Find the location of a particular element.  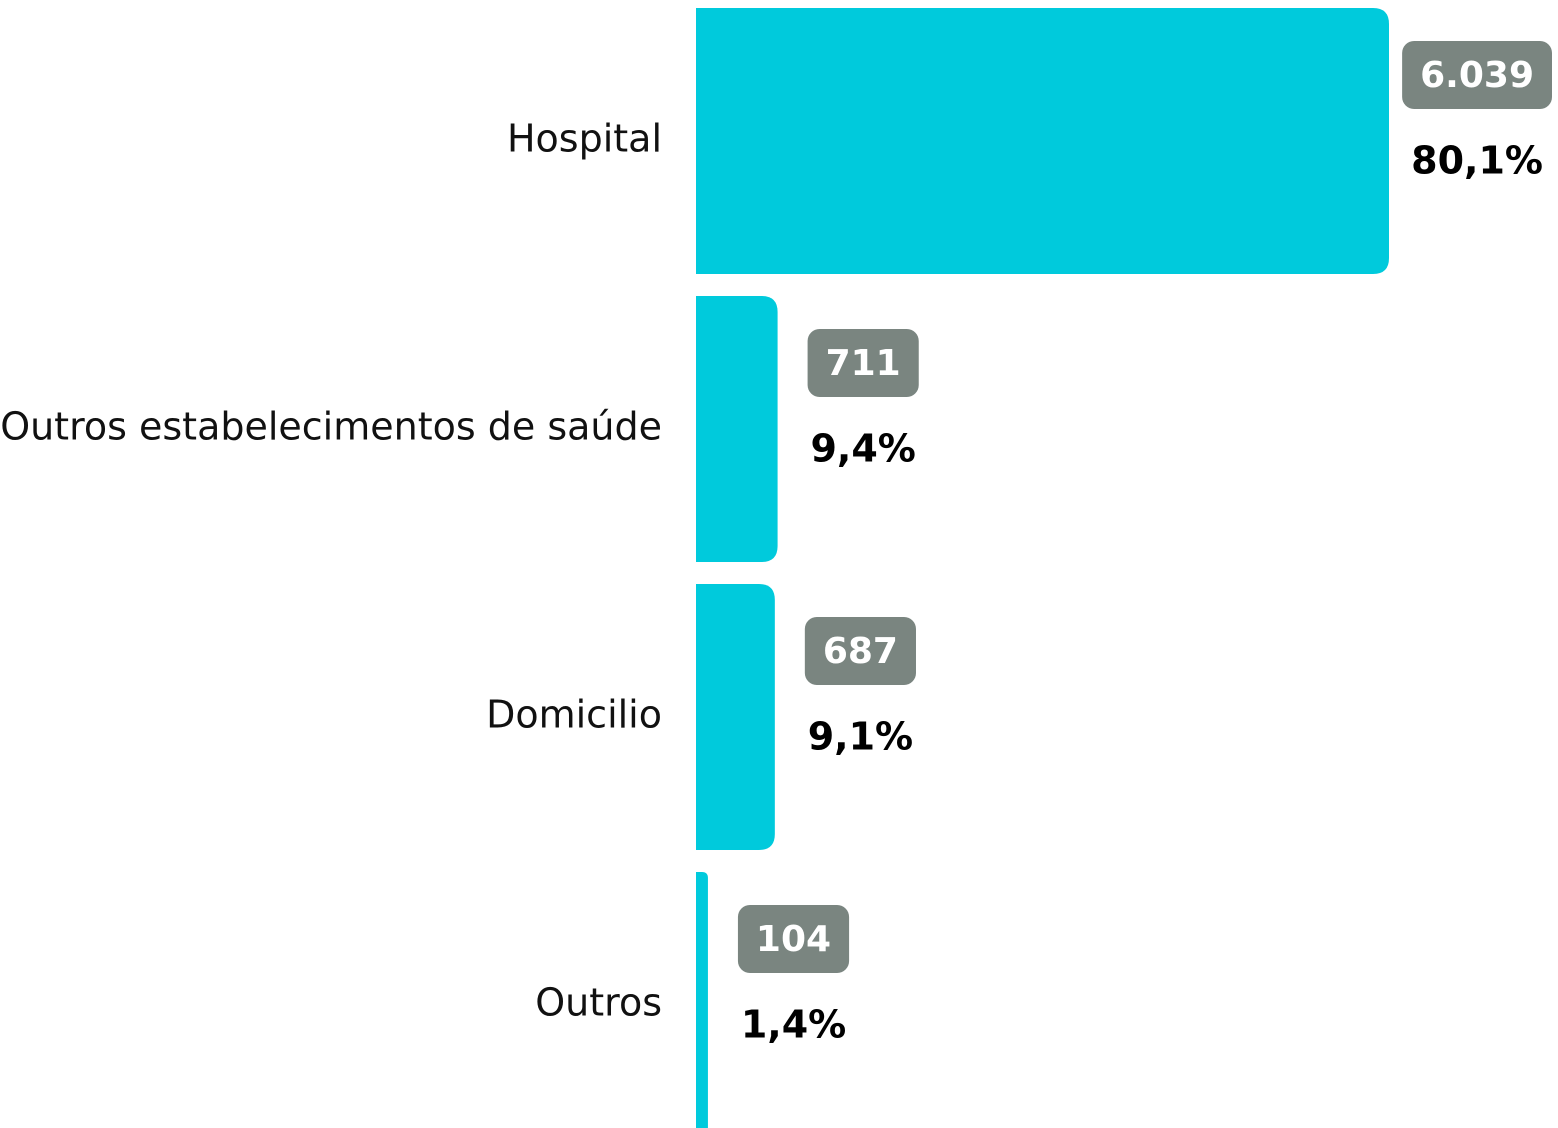

value-badge: 6.039 is located at coordinates (1477, 75).